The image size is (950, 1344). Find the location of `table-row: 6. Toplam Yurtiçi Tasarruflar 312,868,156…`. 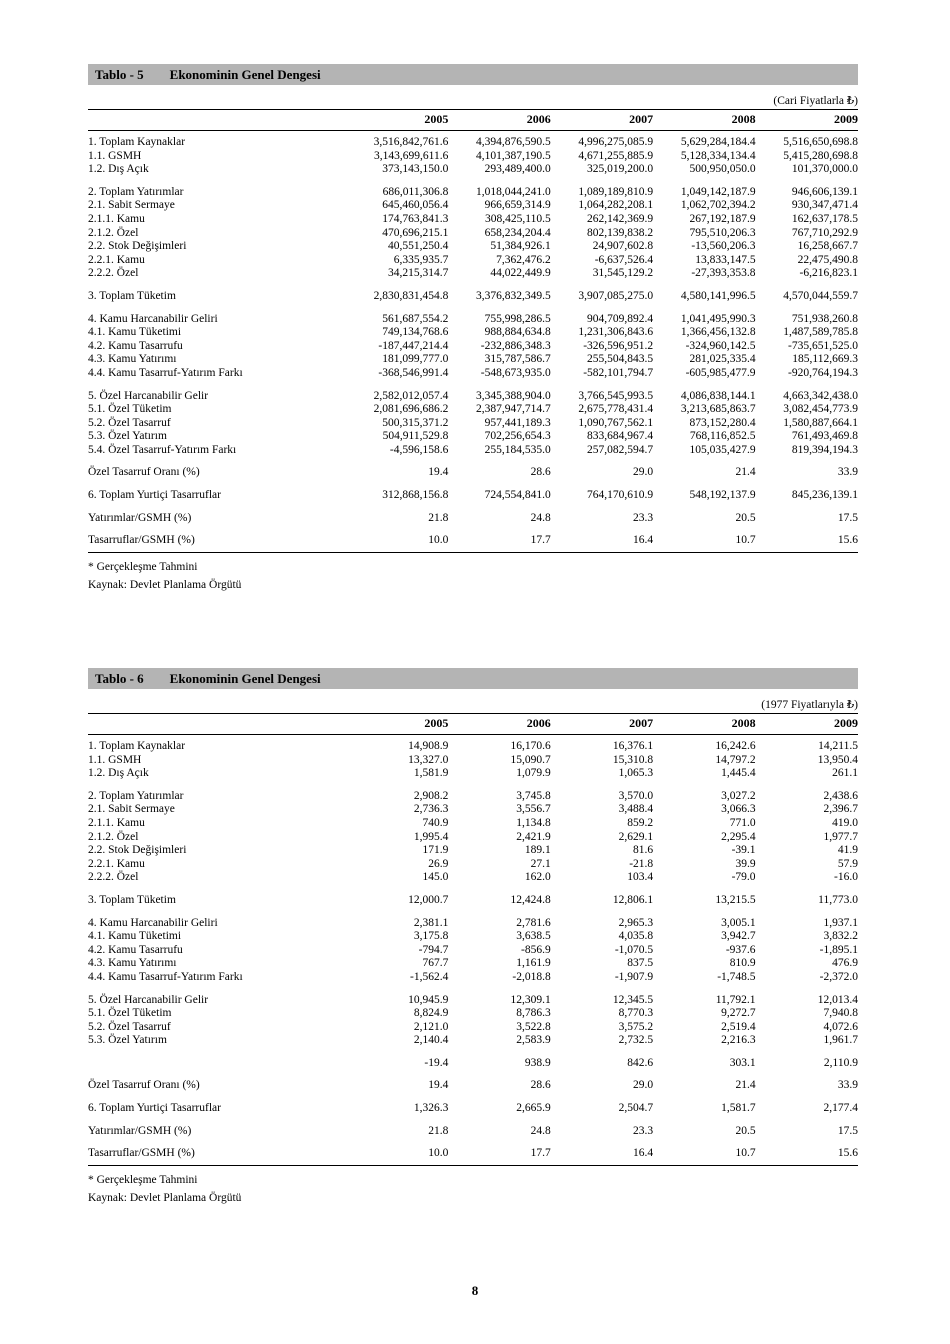

table-row: 6. Toplam Yurtiçi Tasarruflar 312,868,156… is located at coordinates (473, 491).